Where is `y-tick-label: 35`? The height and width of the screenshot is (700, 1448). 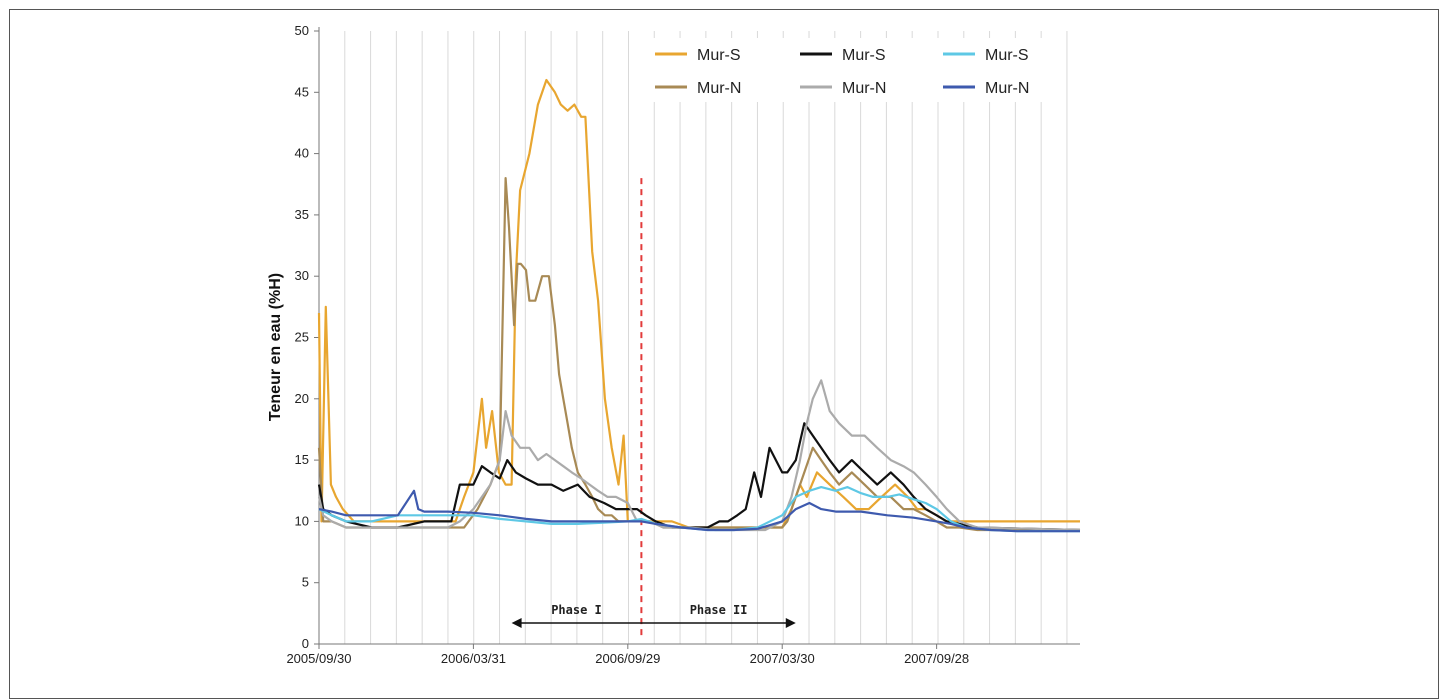
y-tick-label: 35 is located at coordinates (302, 214).